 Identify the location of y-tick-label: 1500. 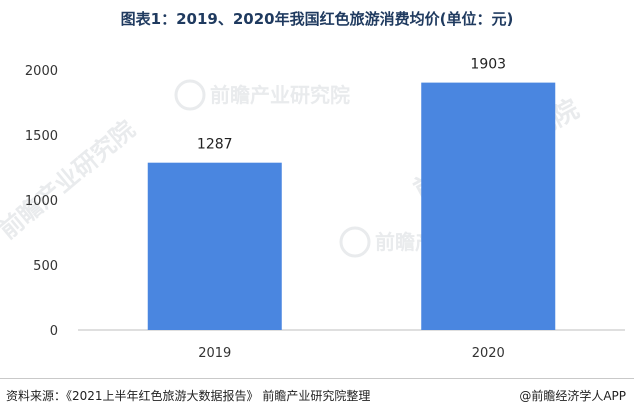
(41, 136).